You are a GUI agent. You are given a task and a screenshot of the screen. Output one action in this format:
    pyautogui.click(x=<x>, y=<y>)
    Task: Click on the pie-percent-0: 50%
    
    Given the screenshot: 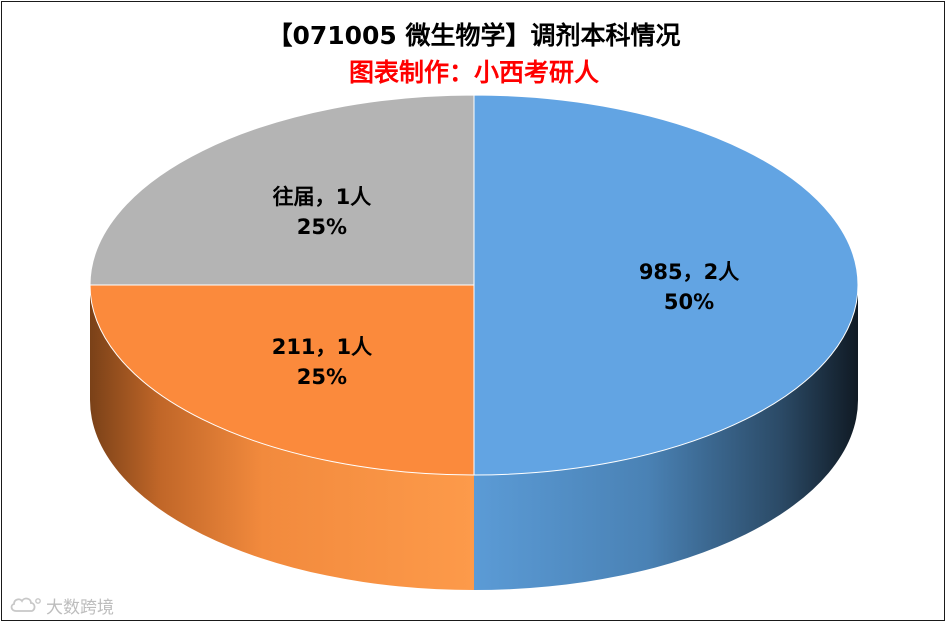 What is the action you would take?
    pyautogui.click(x=689, y=302)
    